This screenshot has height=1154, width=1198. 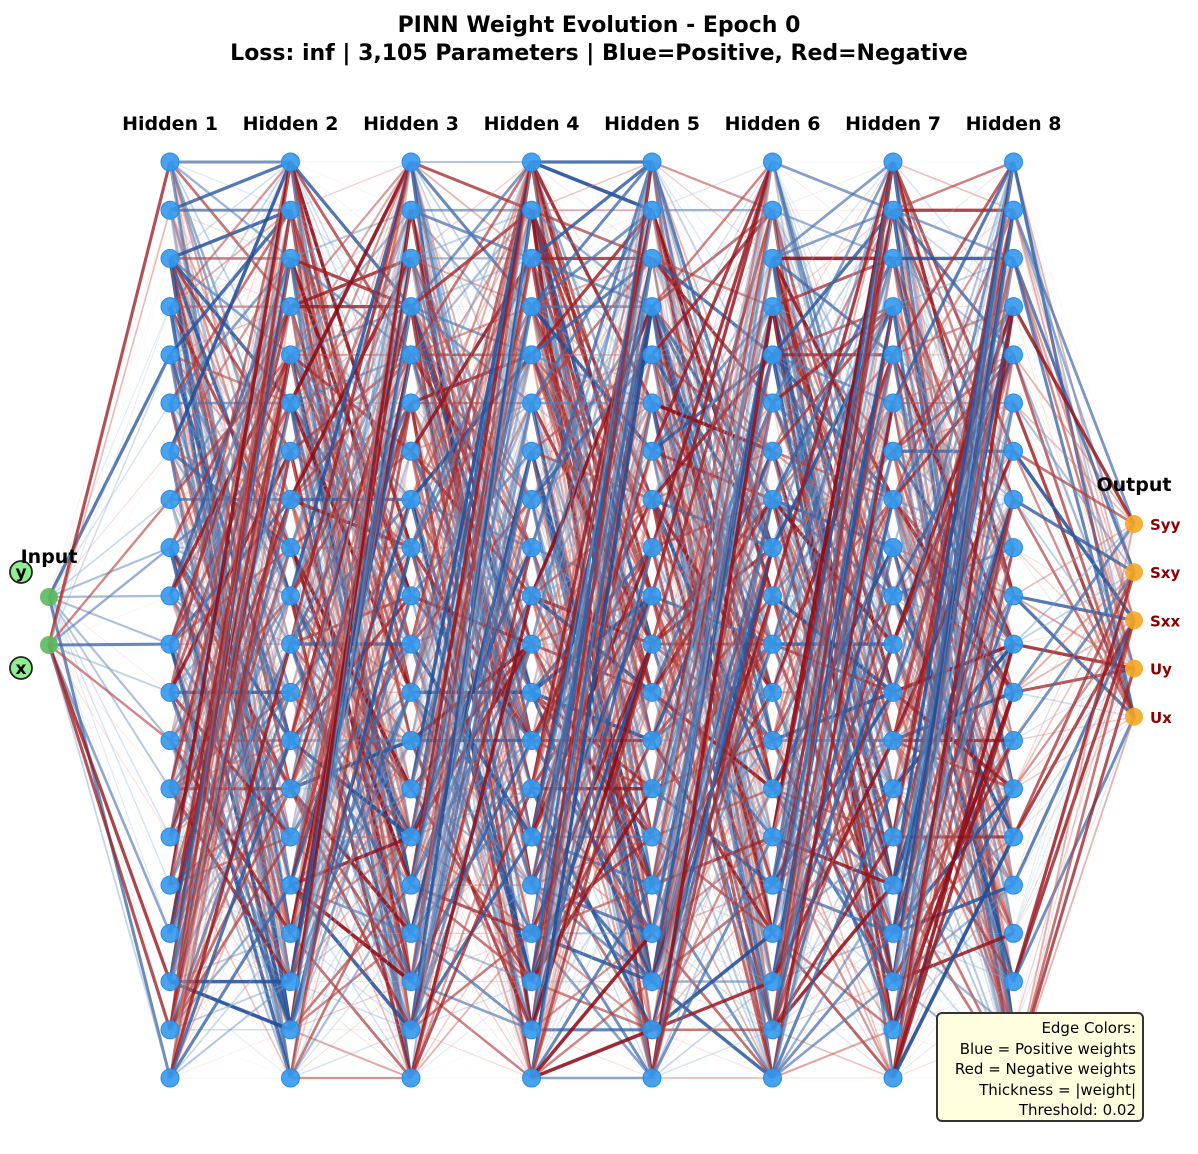 I want to click on output-neuron, so click(x=1134, y=524).